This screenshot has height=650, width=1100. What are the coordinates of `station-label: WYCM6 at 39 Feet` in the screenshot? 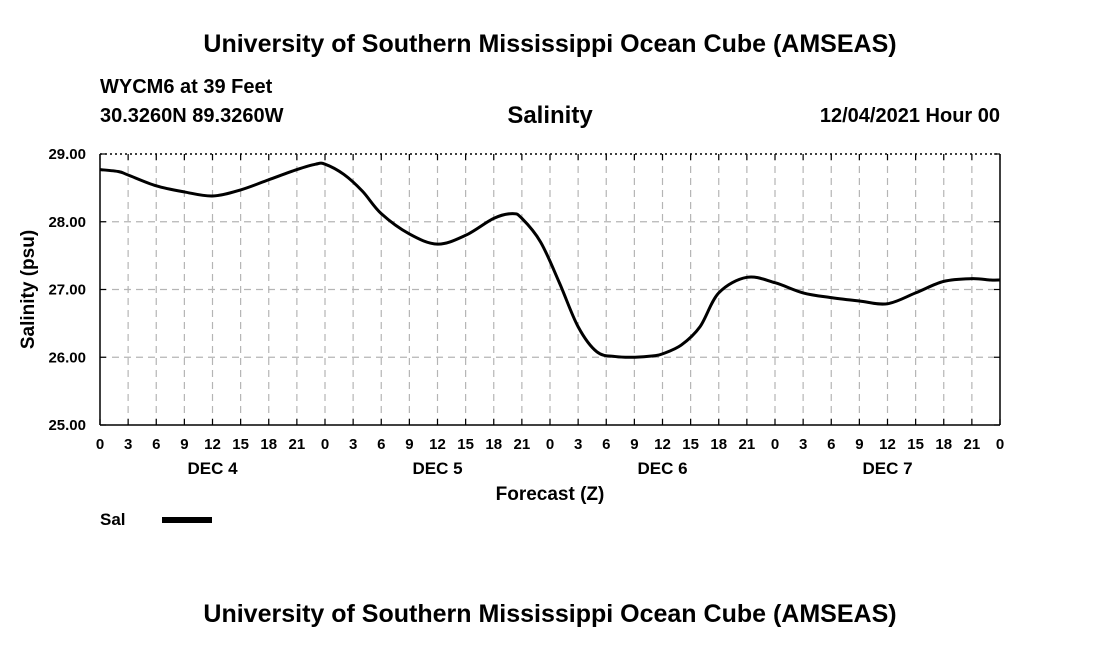 It's located at (186, 87).